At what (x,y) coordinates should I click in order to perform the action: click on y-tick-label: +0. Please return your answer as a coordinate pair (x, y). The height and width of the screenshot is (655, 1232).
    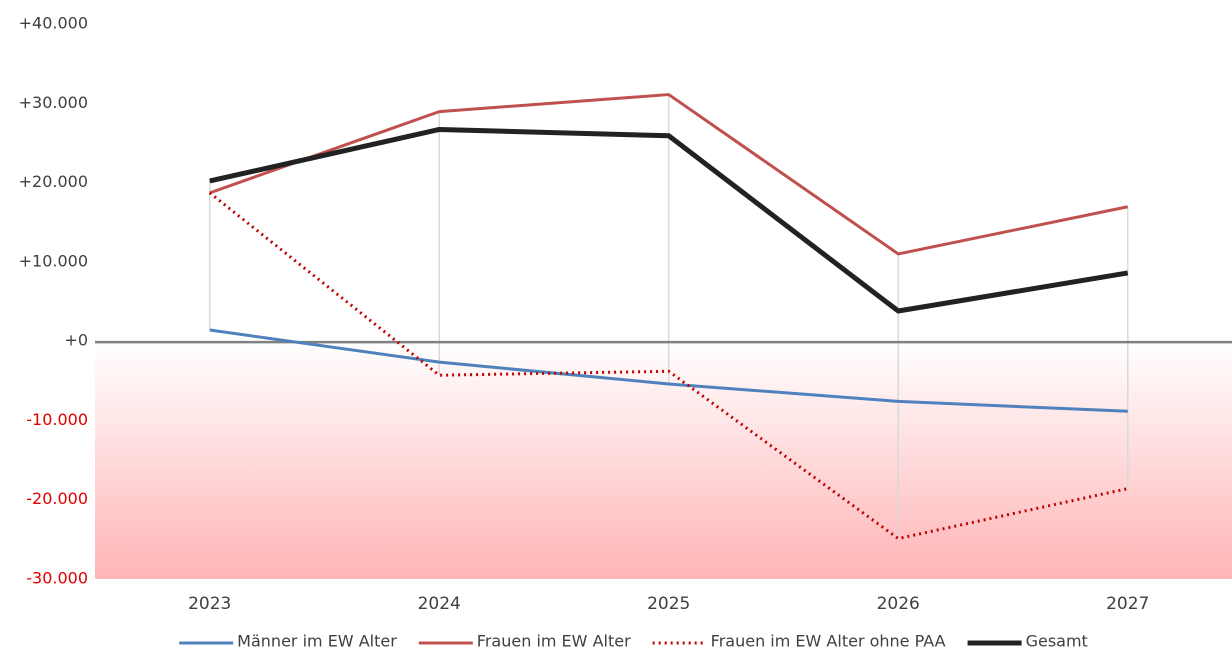
    Looking at the image, I should click on (76, 340).